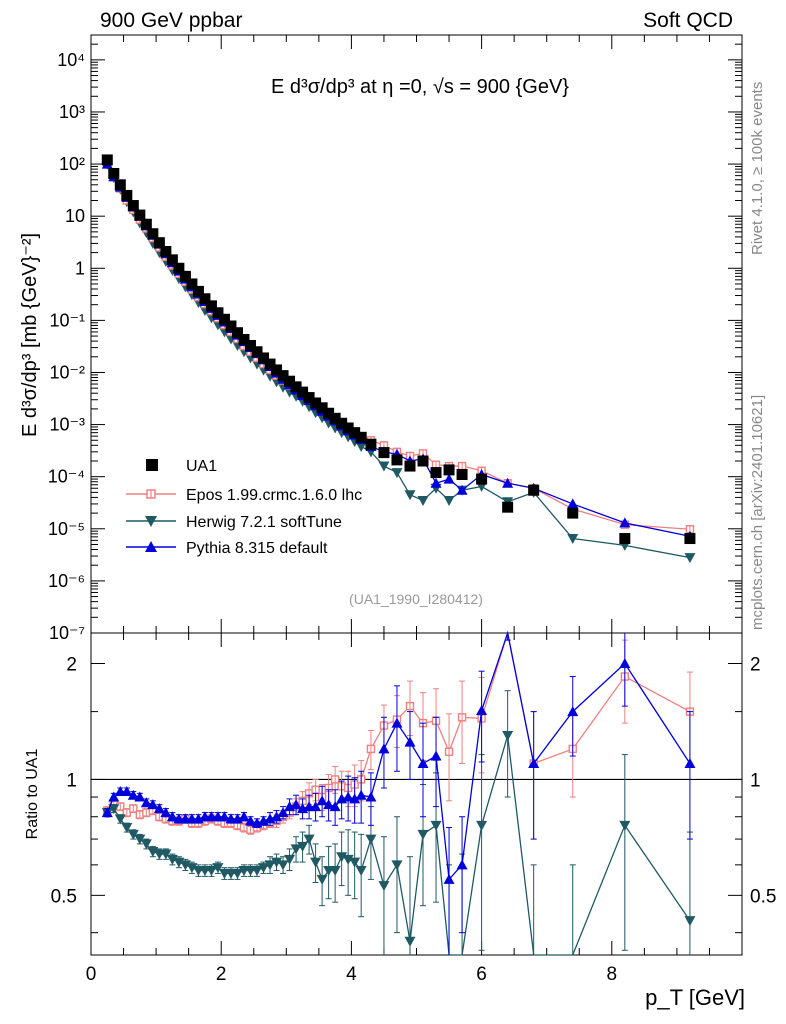  What do you see at coordinates (481, 974) in the screenshot?
I see `ratio-xtick-label: 6` at bounding box center [481, 974].